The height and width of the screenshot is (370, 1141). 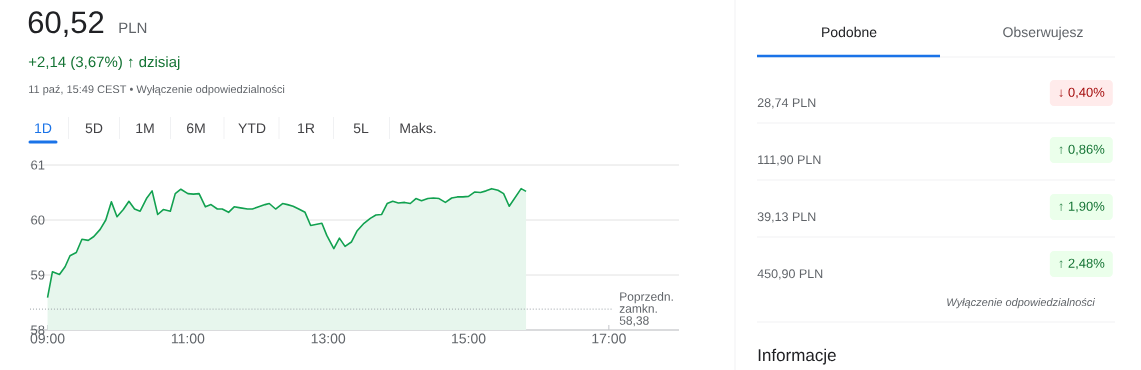 What do you see at coordinates (157, 90) in the screenshot?
I see `text: 11 paź, 15:49 CEST • Wyłączenie odpowiedzialności` at bounding box center [157, 90].